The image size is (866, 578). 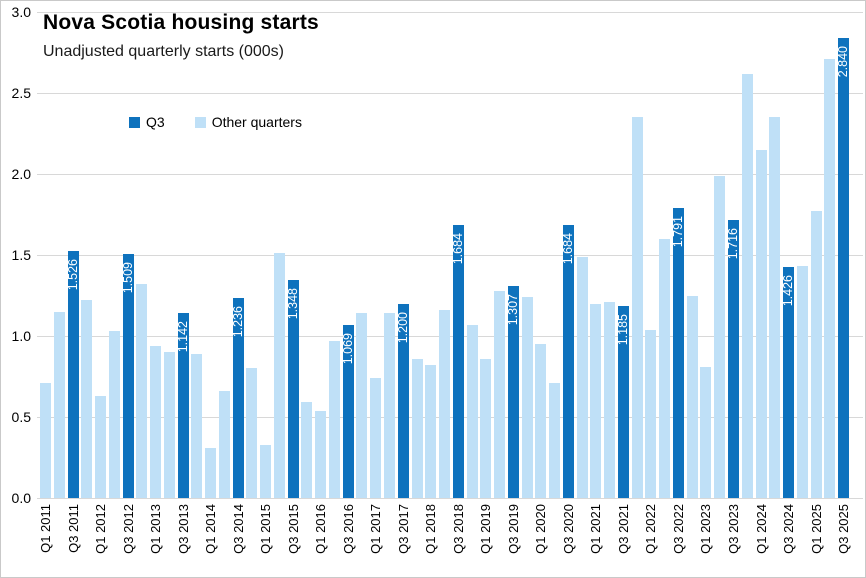 What do you see at coordinates (486, 529) in the screenshot?
I see `x-tick-label: Q1 2019` at bounding box center [486, 529].